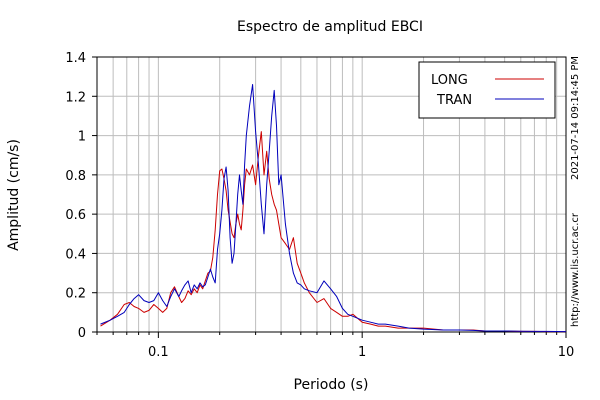  I want to click on y-tick-label: 0.6, so click(75, 215).